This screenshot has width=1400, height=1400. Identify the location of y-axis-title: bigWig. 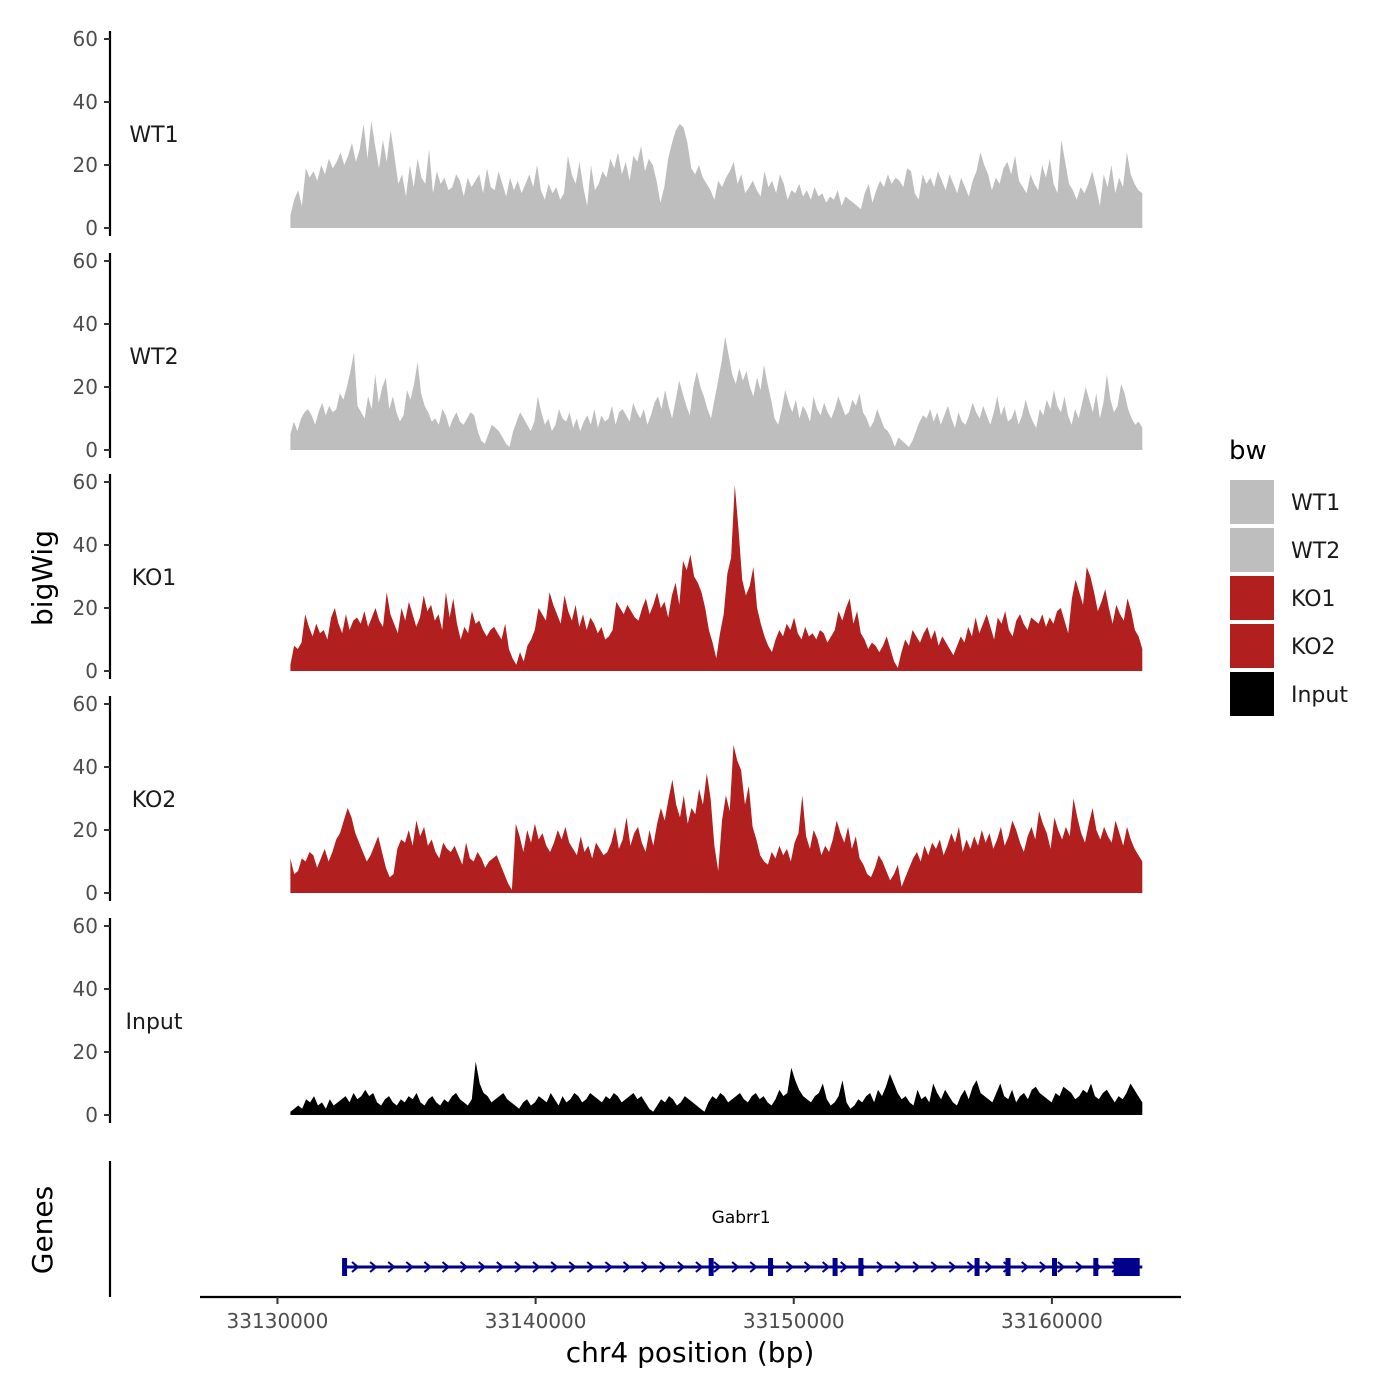
(42, 578).